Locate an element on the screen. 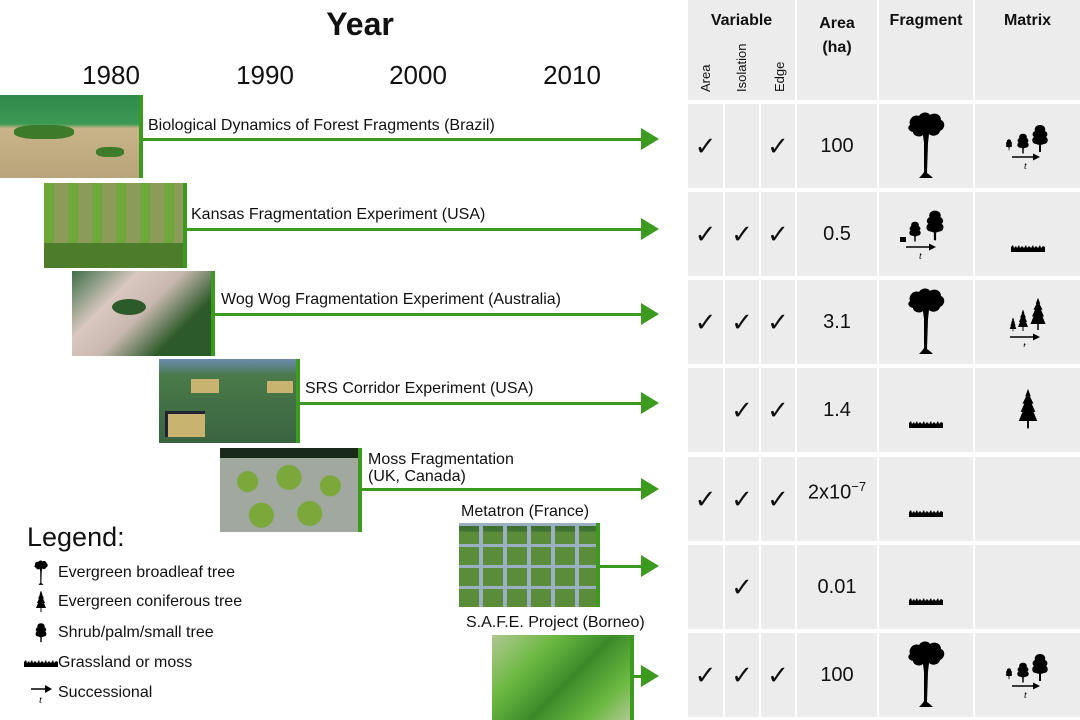 This screenshot has height=720, width=1080. area-value: 1.4 is located at coordinates (837, 410).